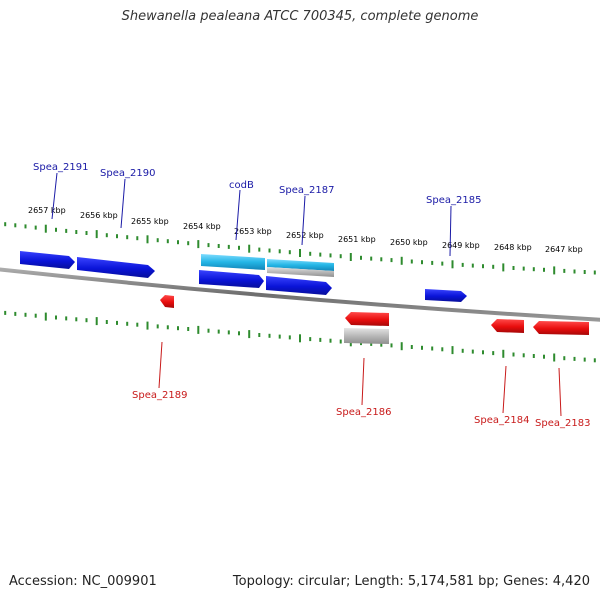 The image size is (600, 600). I want to click on gene-arrow-codb, so click(231, 279).